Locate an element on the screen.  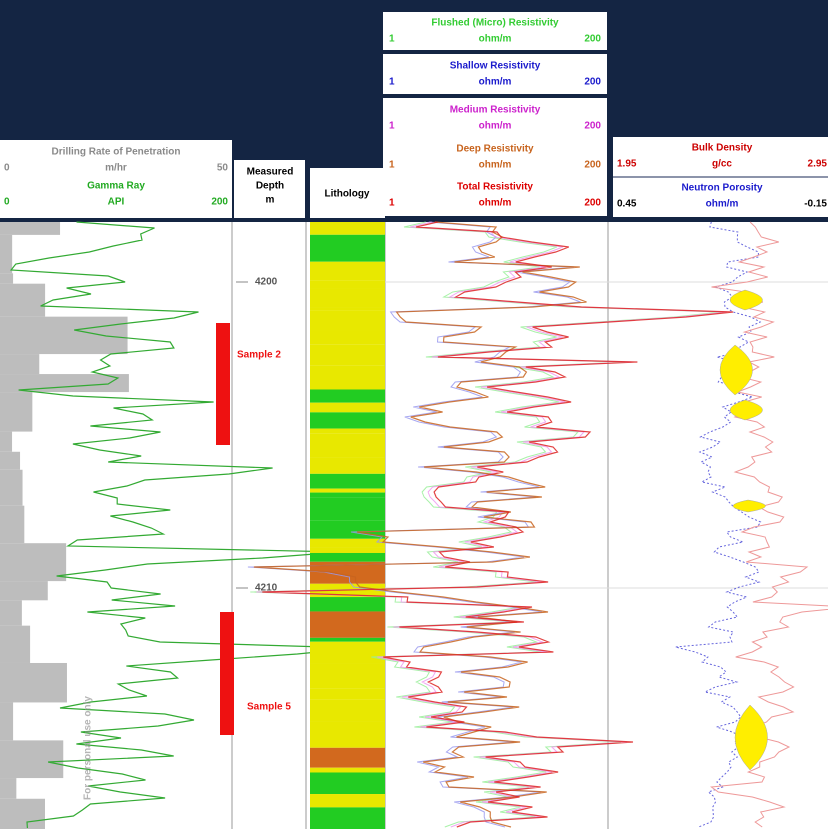
curve-name: Total Resistivity is located at coordinates (495, 187).